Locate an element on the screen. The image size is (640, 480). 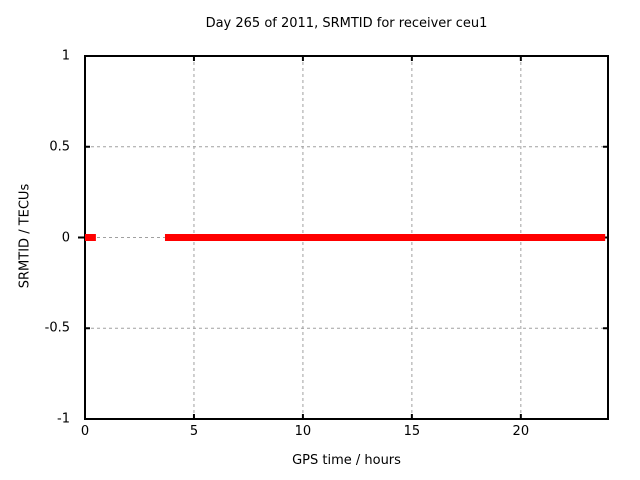
y-tick-label: -0.5 is located at coordinates (57, 328).